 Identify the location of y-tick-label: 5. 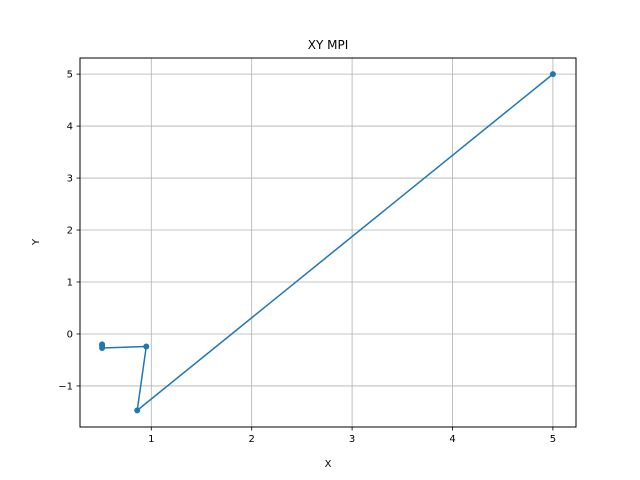
(70, 75).